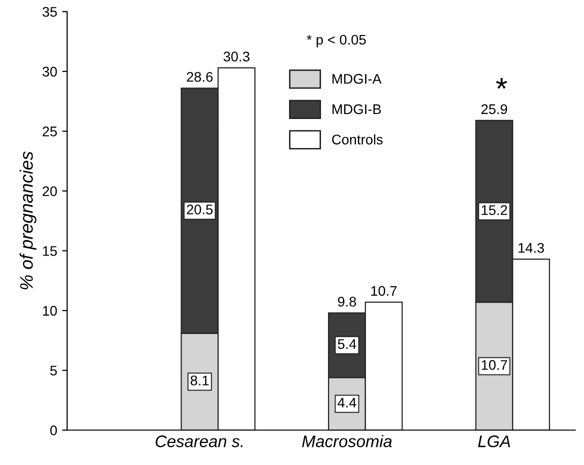 The image size is (584, 465). Describe the element at coordinates (494, 441) in the screenshot. I see `x-tick-label: LGA` at that location.